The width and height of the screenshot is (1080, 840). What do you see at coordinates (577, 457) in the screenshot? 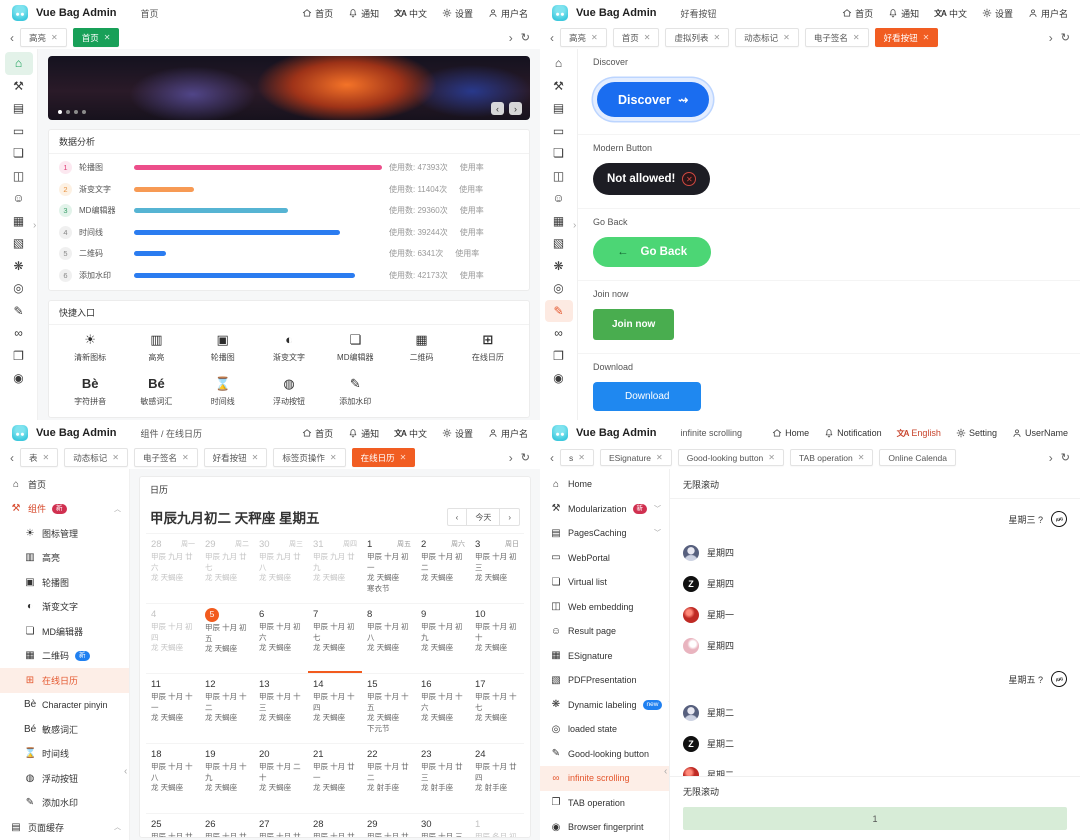
I see `tab-s: s ✕` at bounding box center [577, 457].